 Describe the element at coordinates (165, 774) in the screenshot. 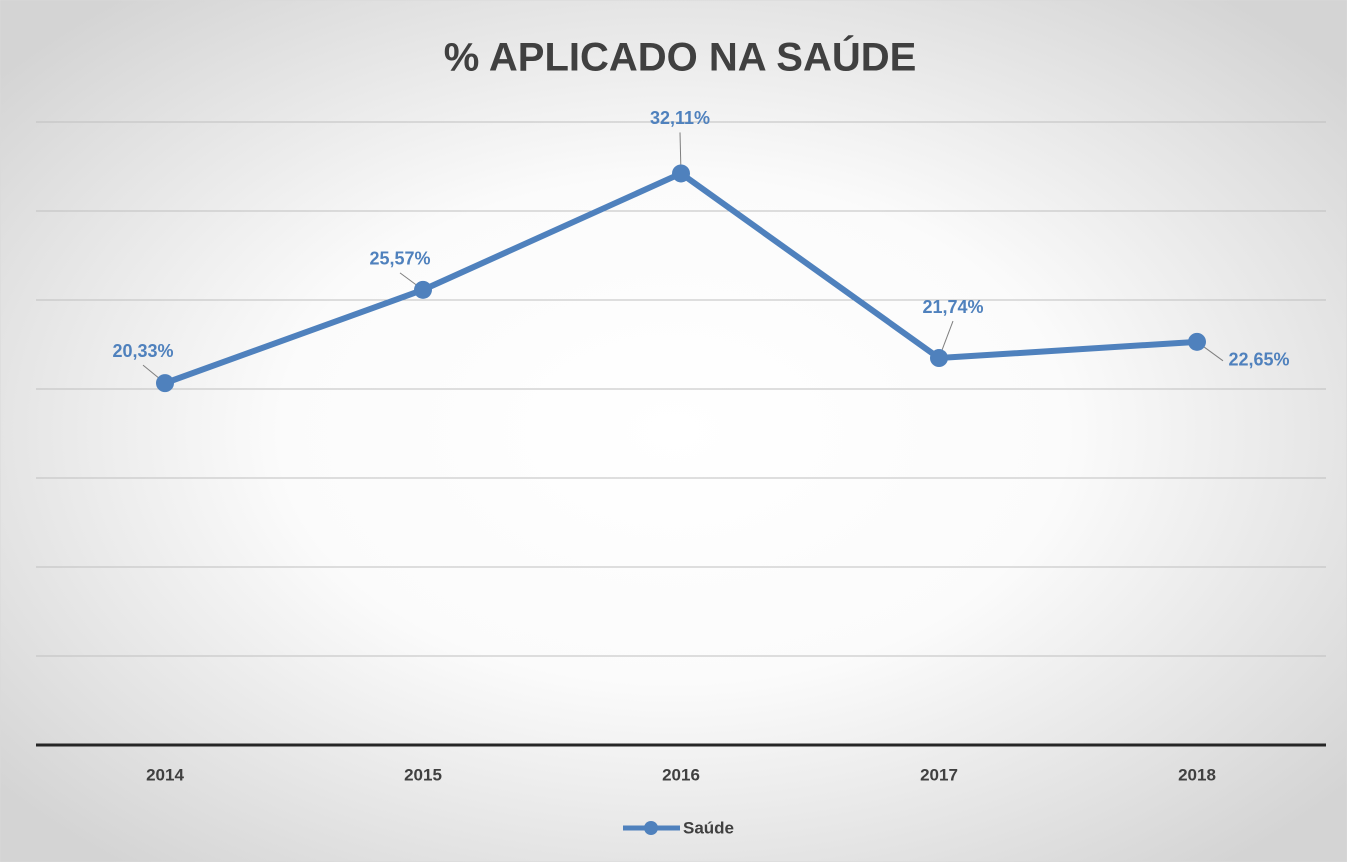

I see `x-tick-label: 2014` at that location.